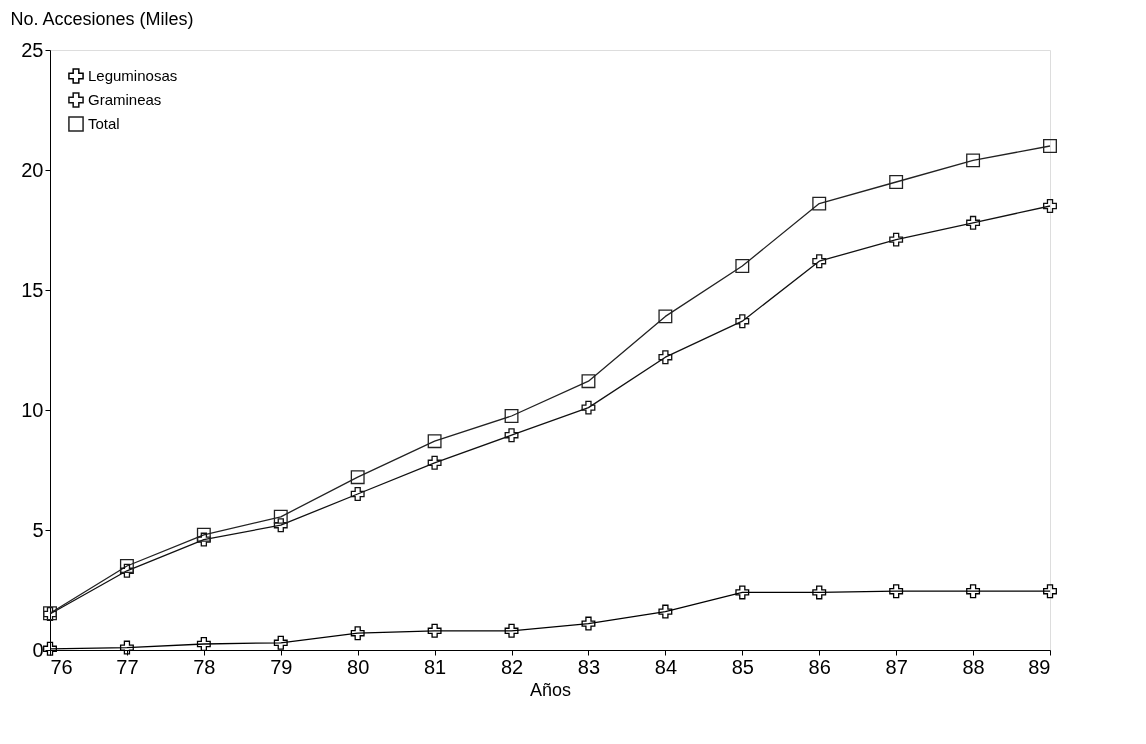  Describe the element at coordinates (742, 666) in the screenshot. I see `x-tick-label: 85` at that location.